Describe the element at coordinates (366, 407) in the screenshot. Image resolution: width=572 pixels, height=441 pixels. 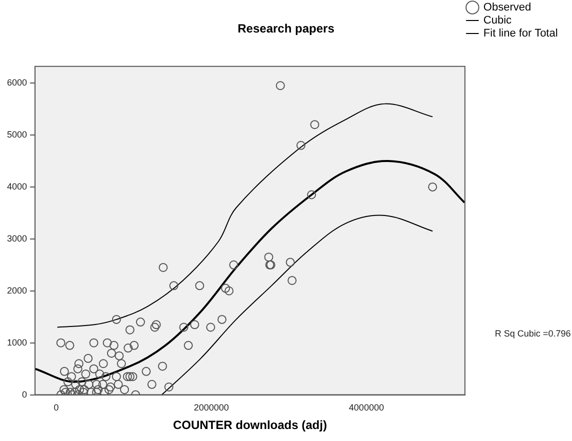
I see `x-tick-label: 4000000` at that location.